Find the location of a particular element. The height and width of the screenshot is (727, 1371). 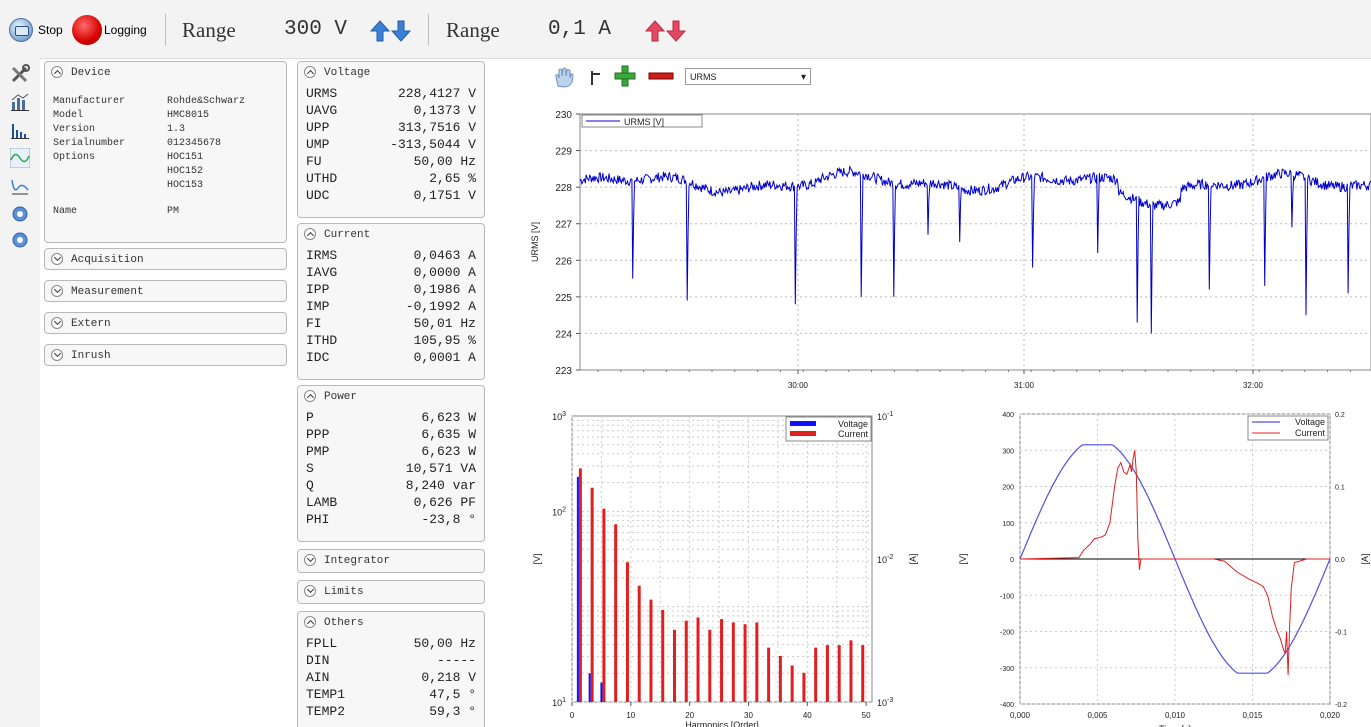

x-tick-label: 50 is located at coordinates (866, 715).